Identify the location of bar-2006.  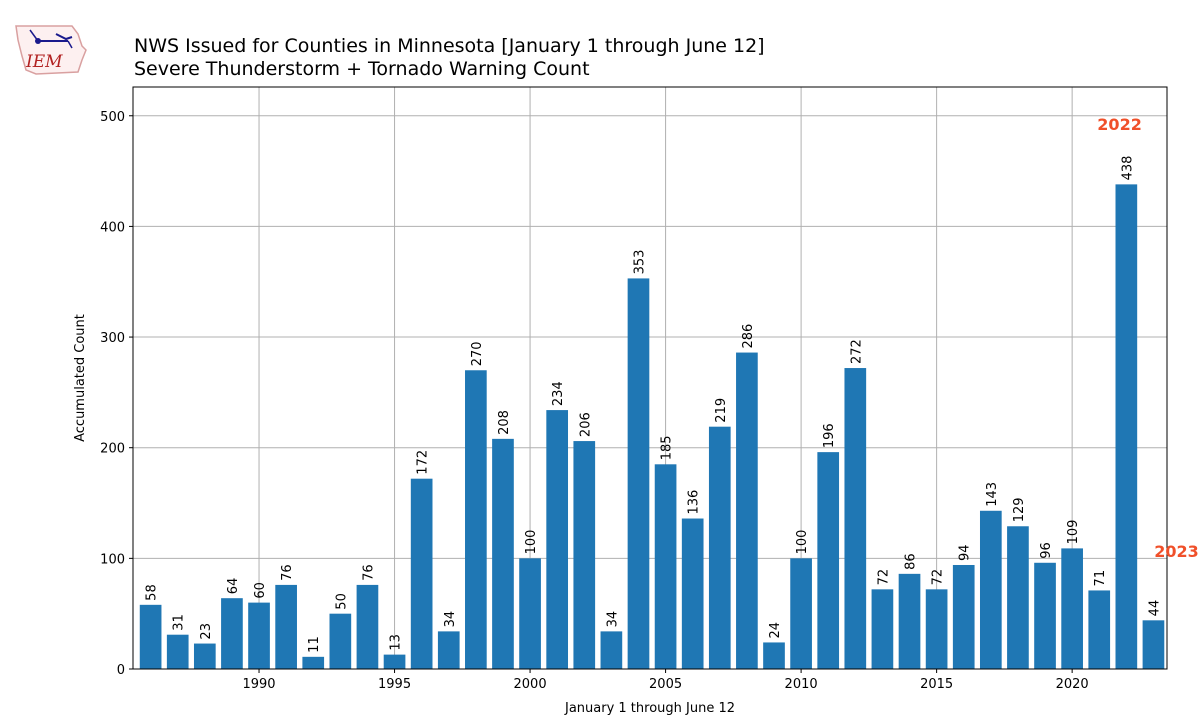
(692, 593).